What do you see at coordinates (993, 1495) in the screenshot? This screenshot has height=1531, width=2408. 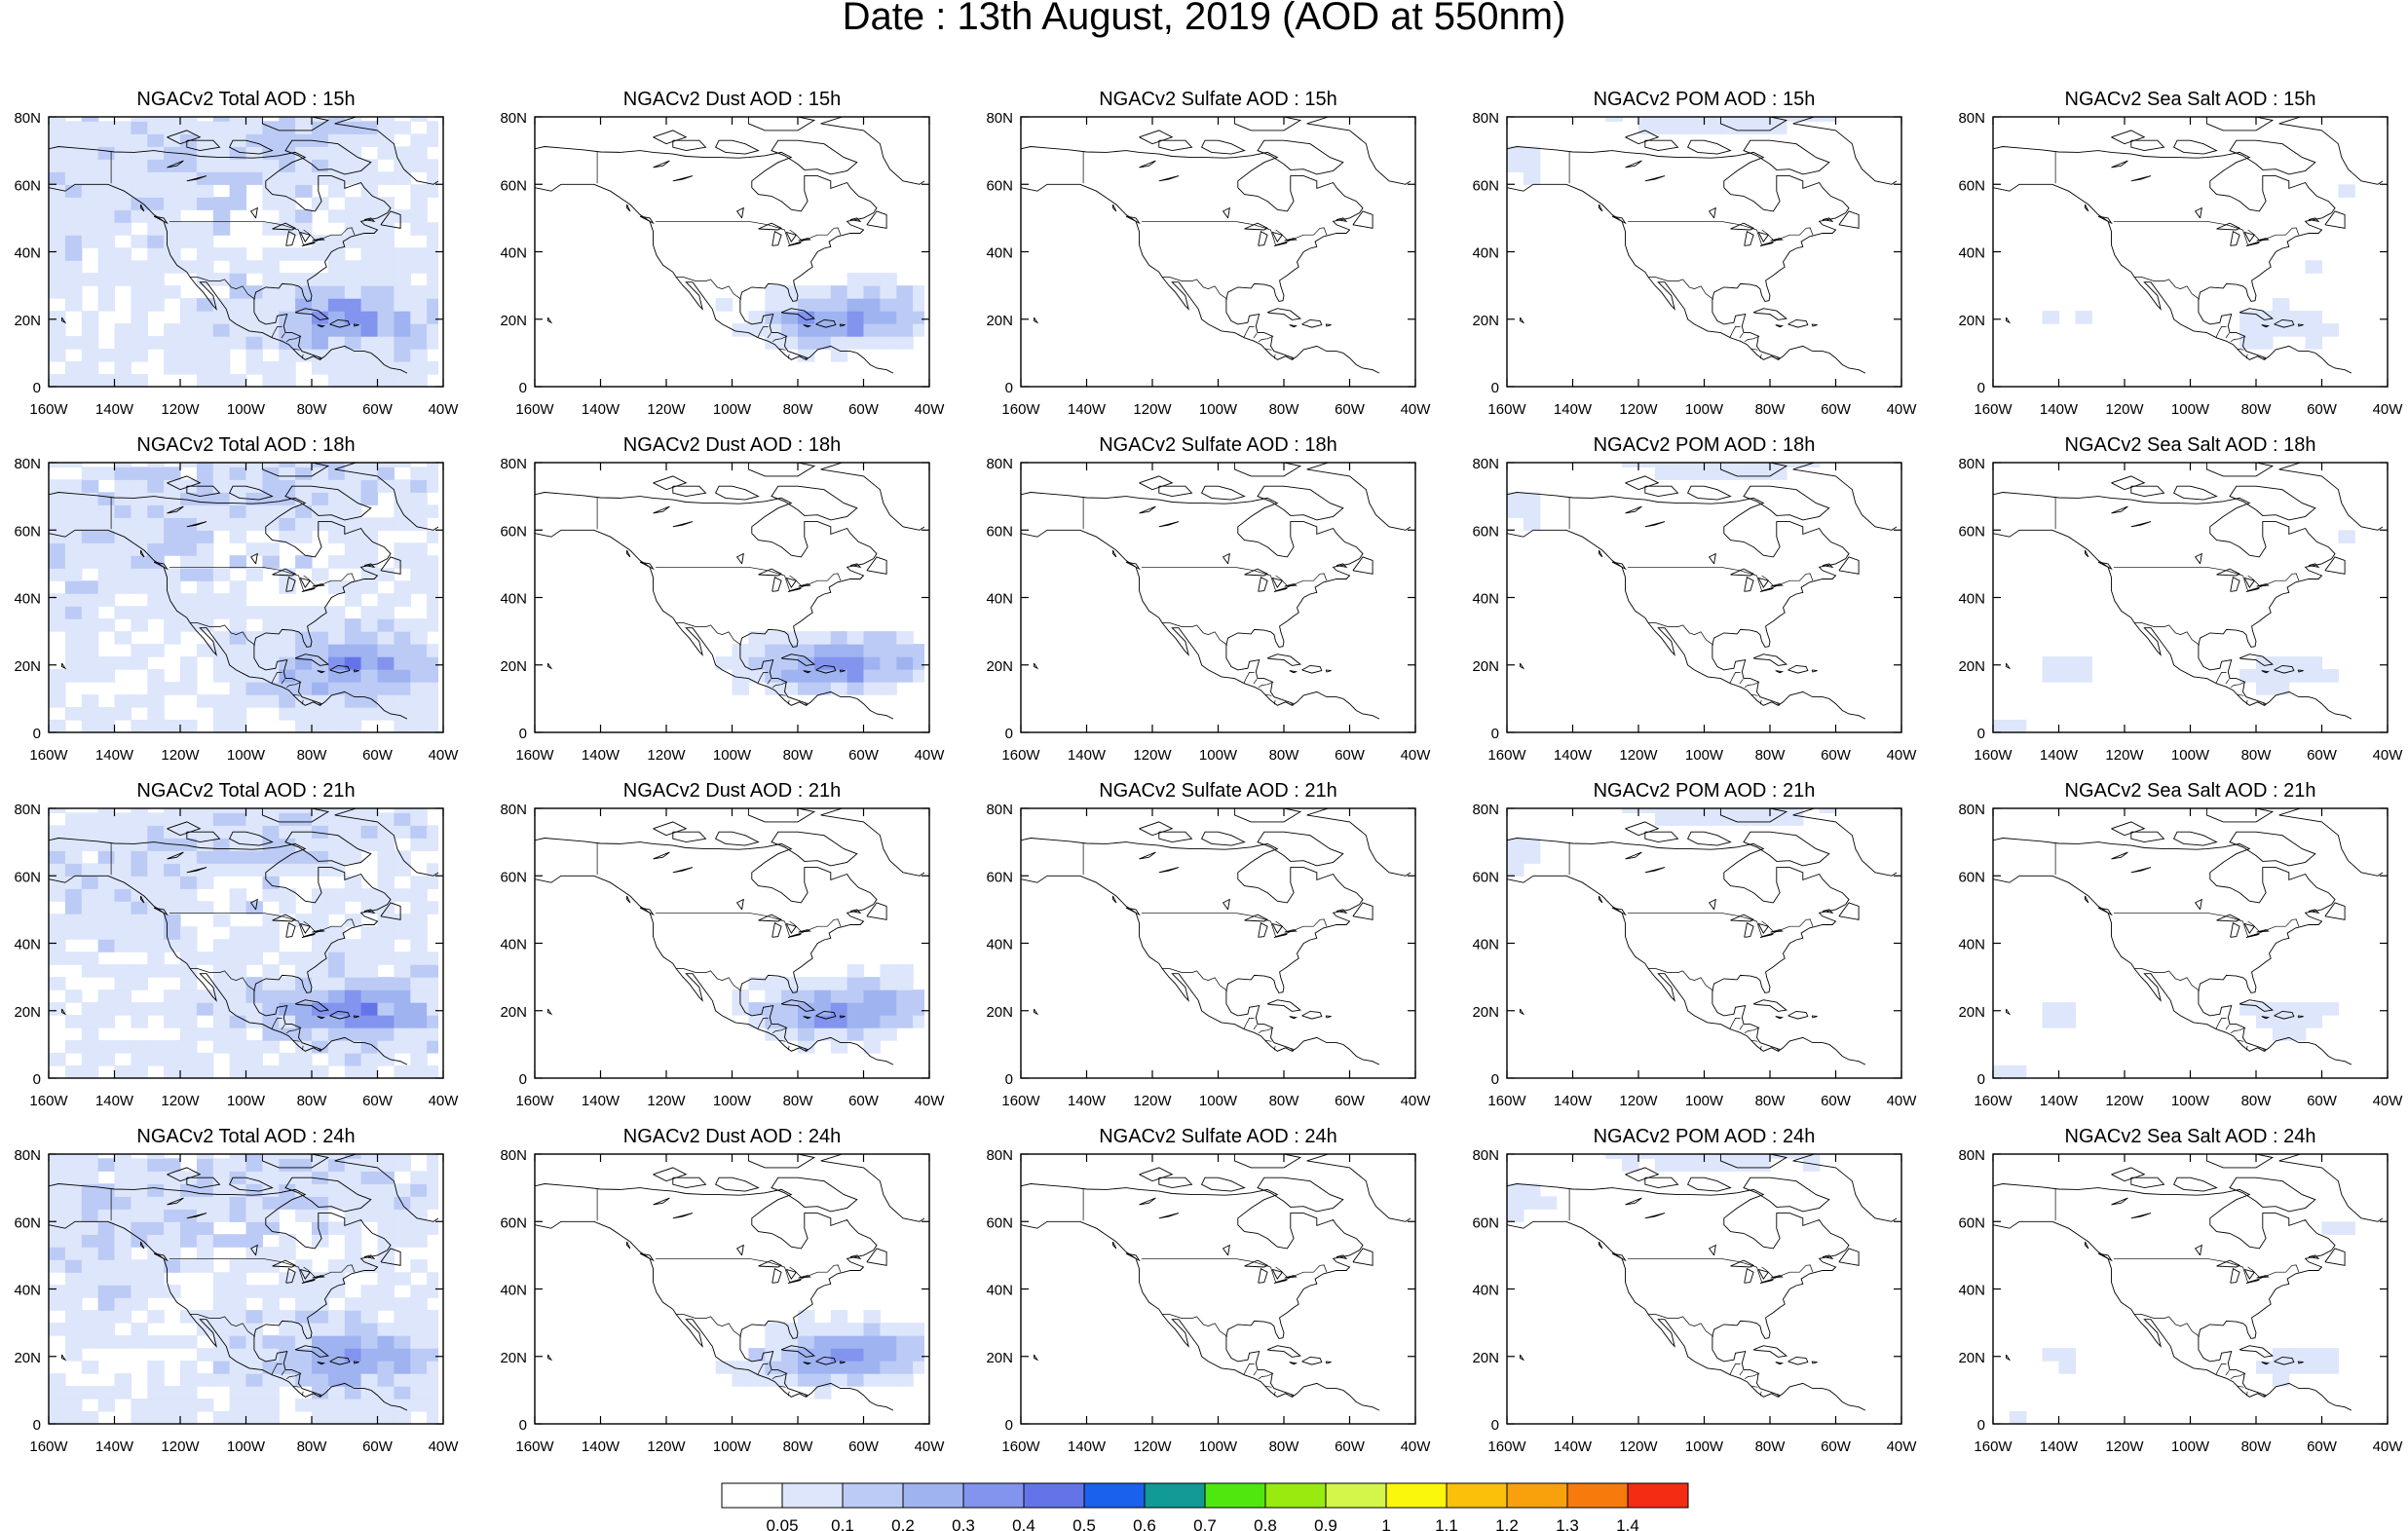 I see `colorbar-swatch` at bounding box center [993, 1495].